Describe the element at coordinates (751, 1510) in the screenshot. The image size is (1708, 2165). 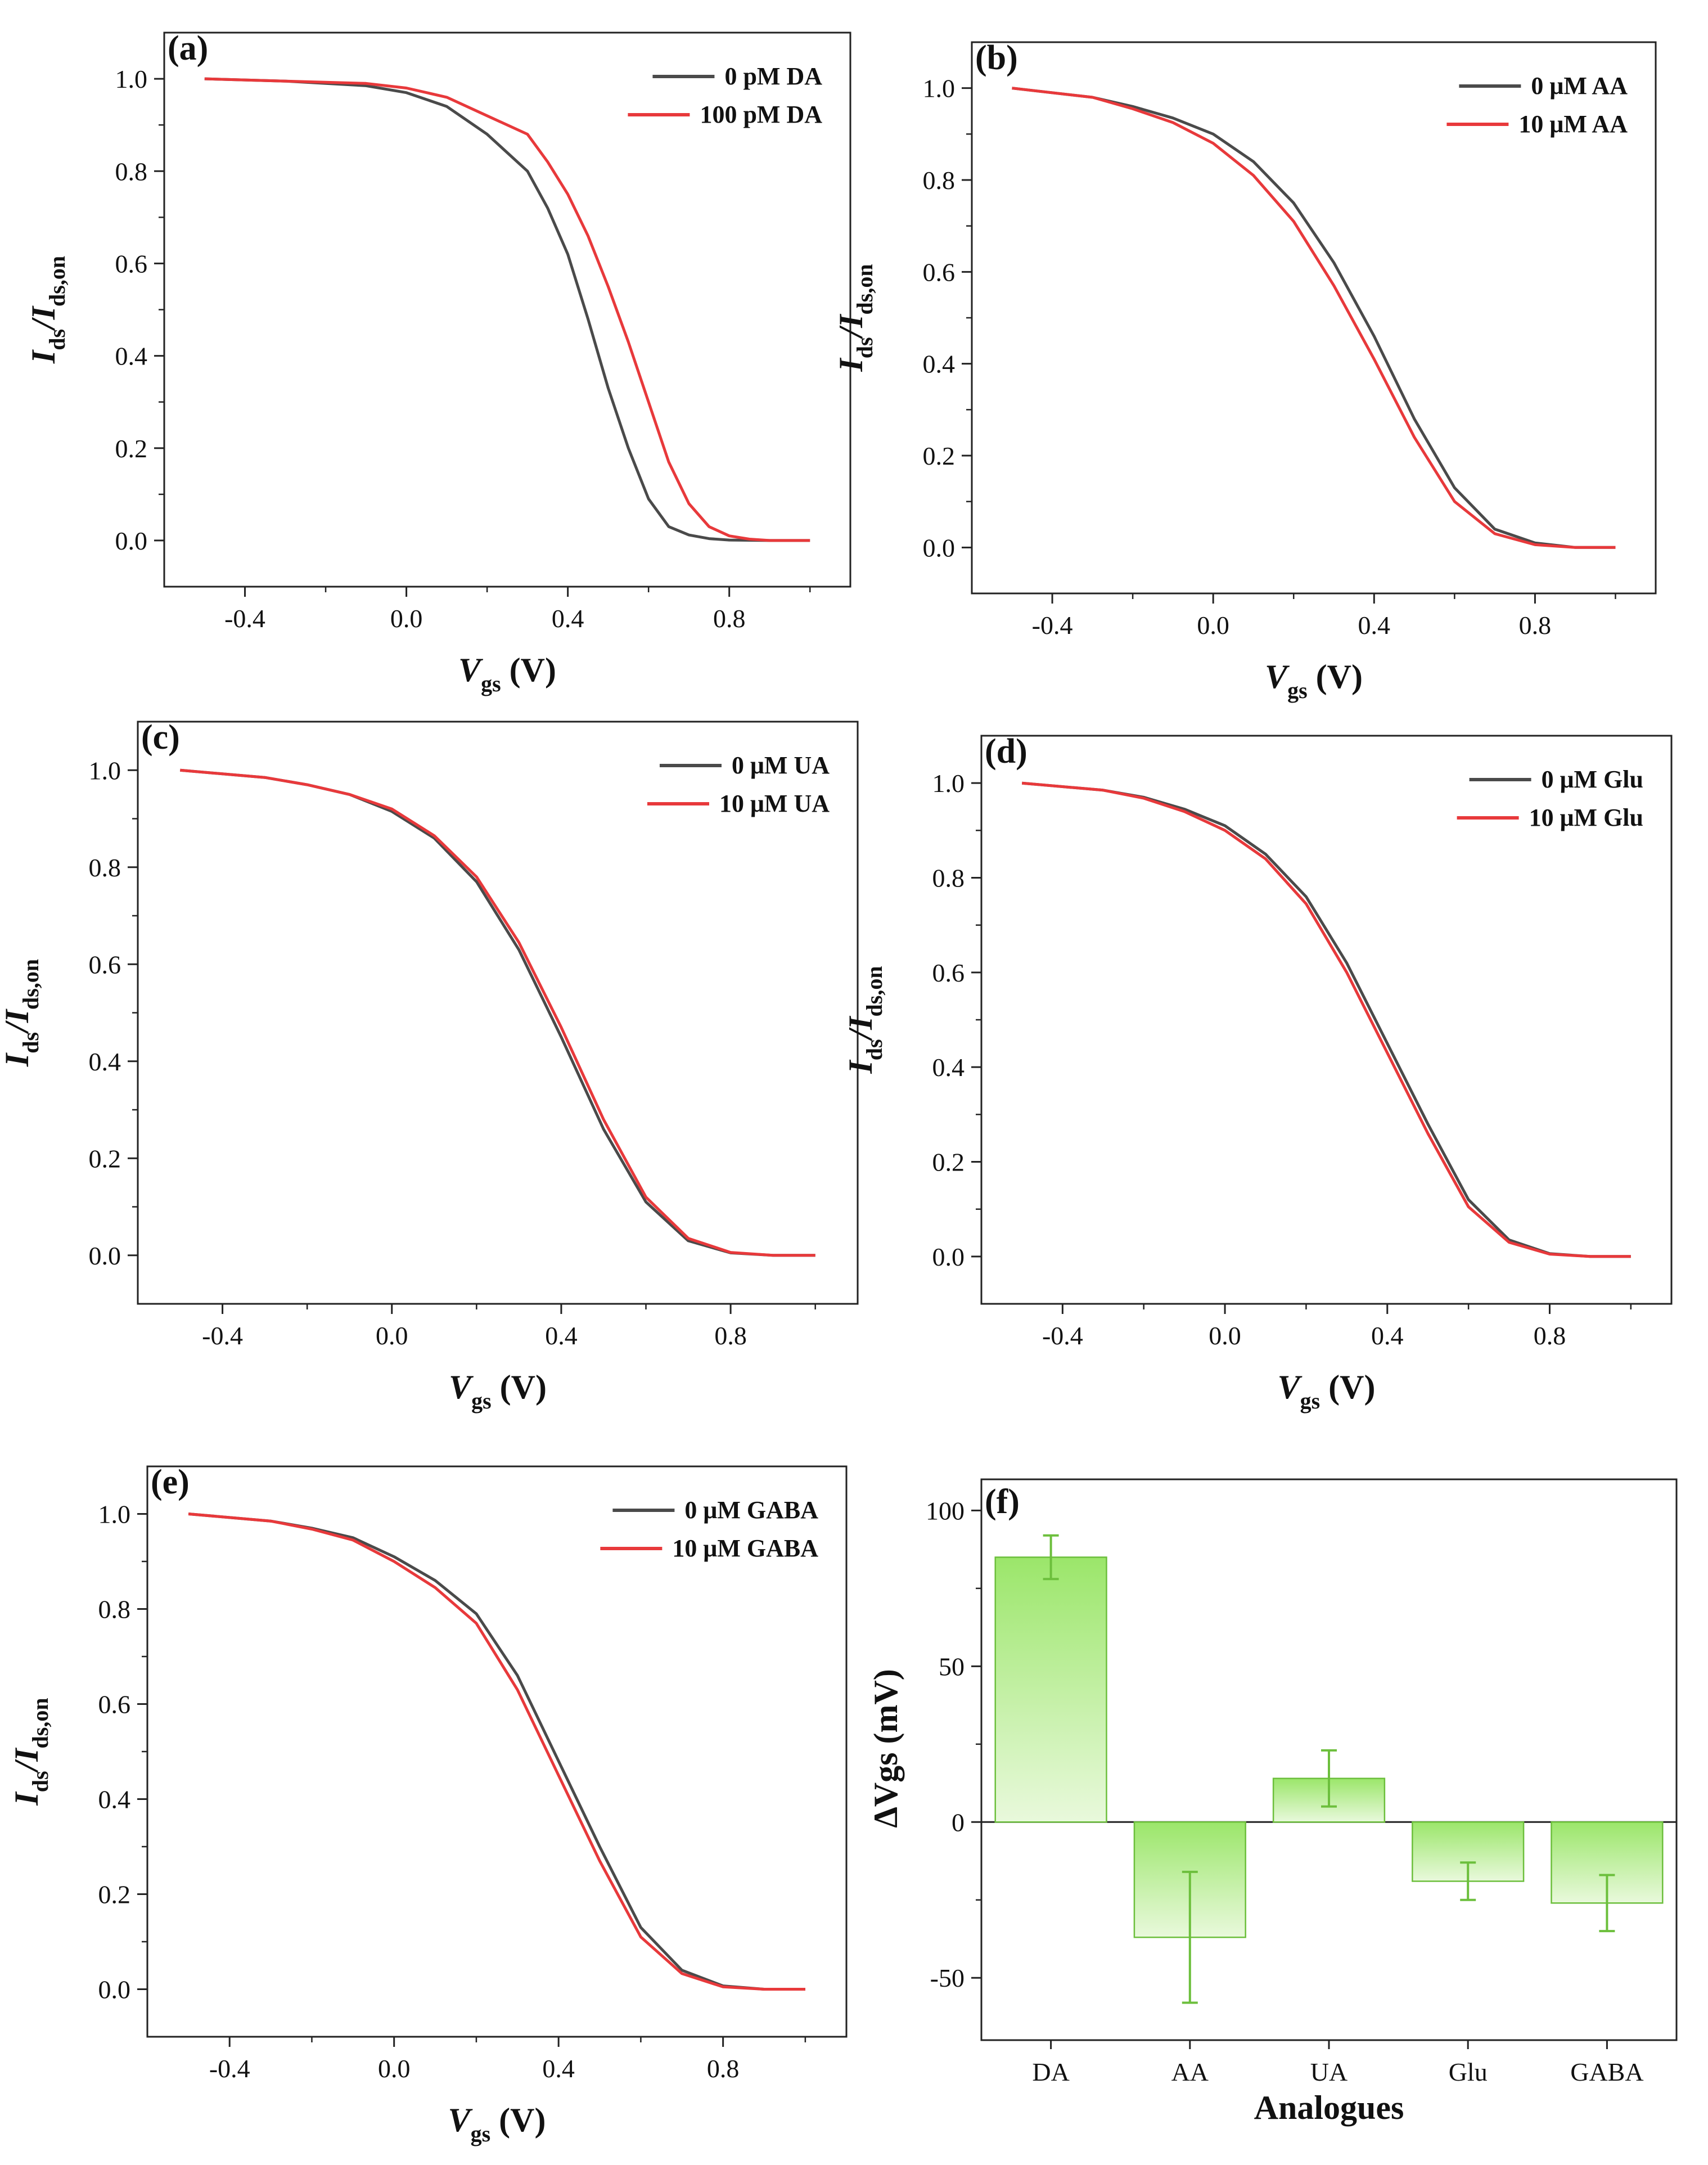
I see `legend-label: 0 μM GABA` at that location.